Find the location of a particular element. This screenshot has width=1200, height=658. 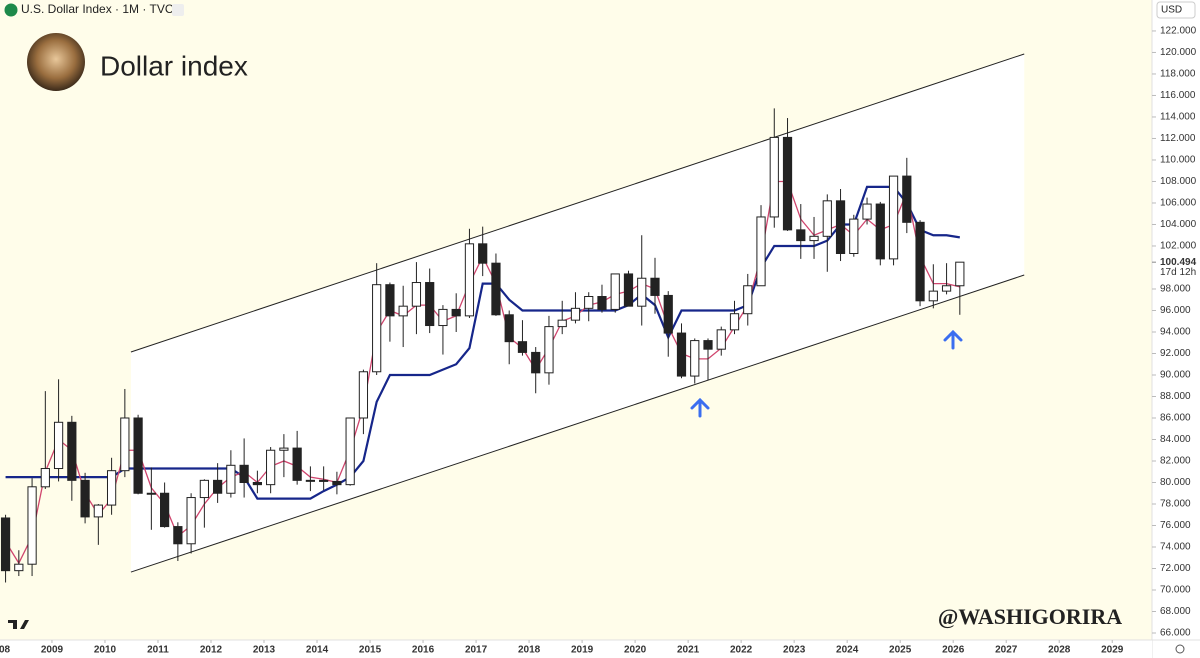

y-tick-label: 118.000 is located at coordinates (1178, 74).